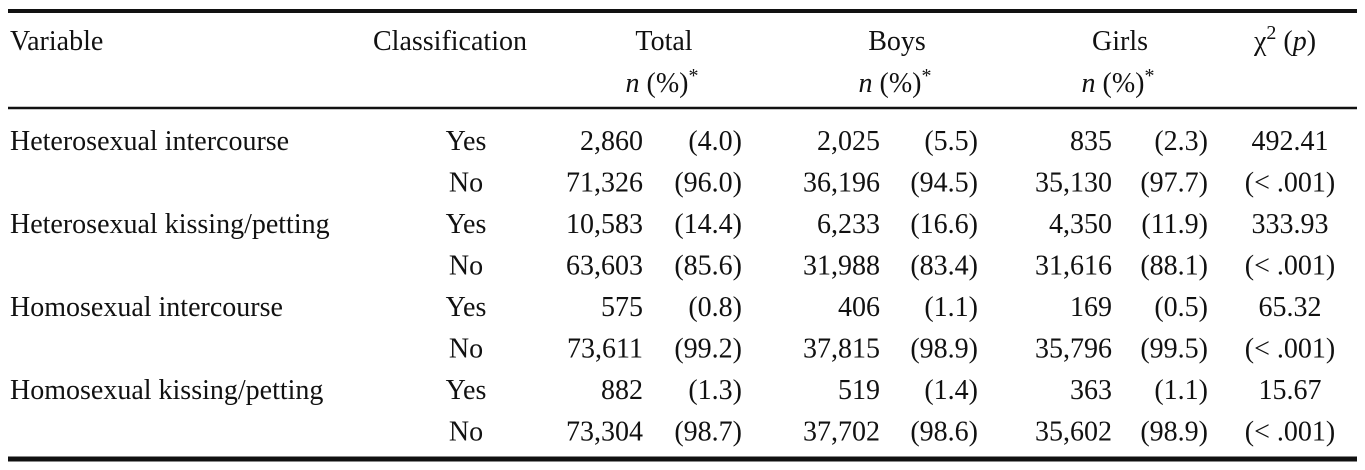  I want to click on girls-n: 835, so click(1091, 141).